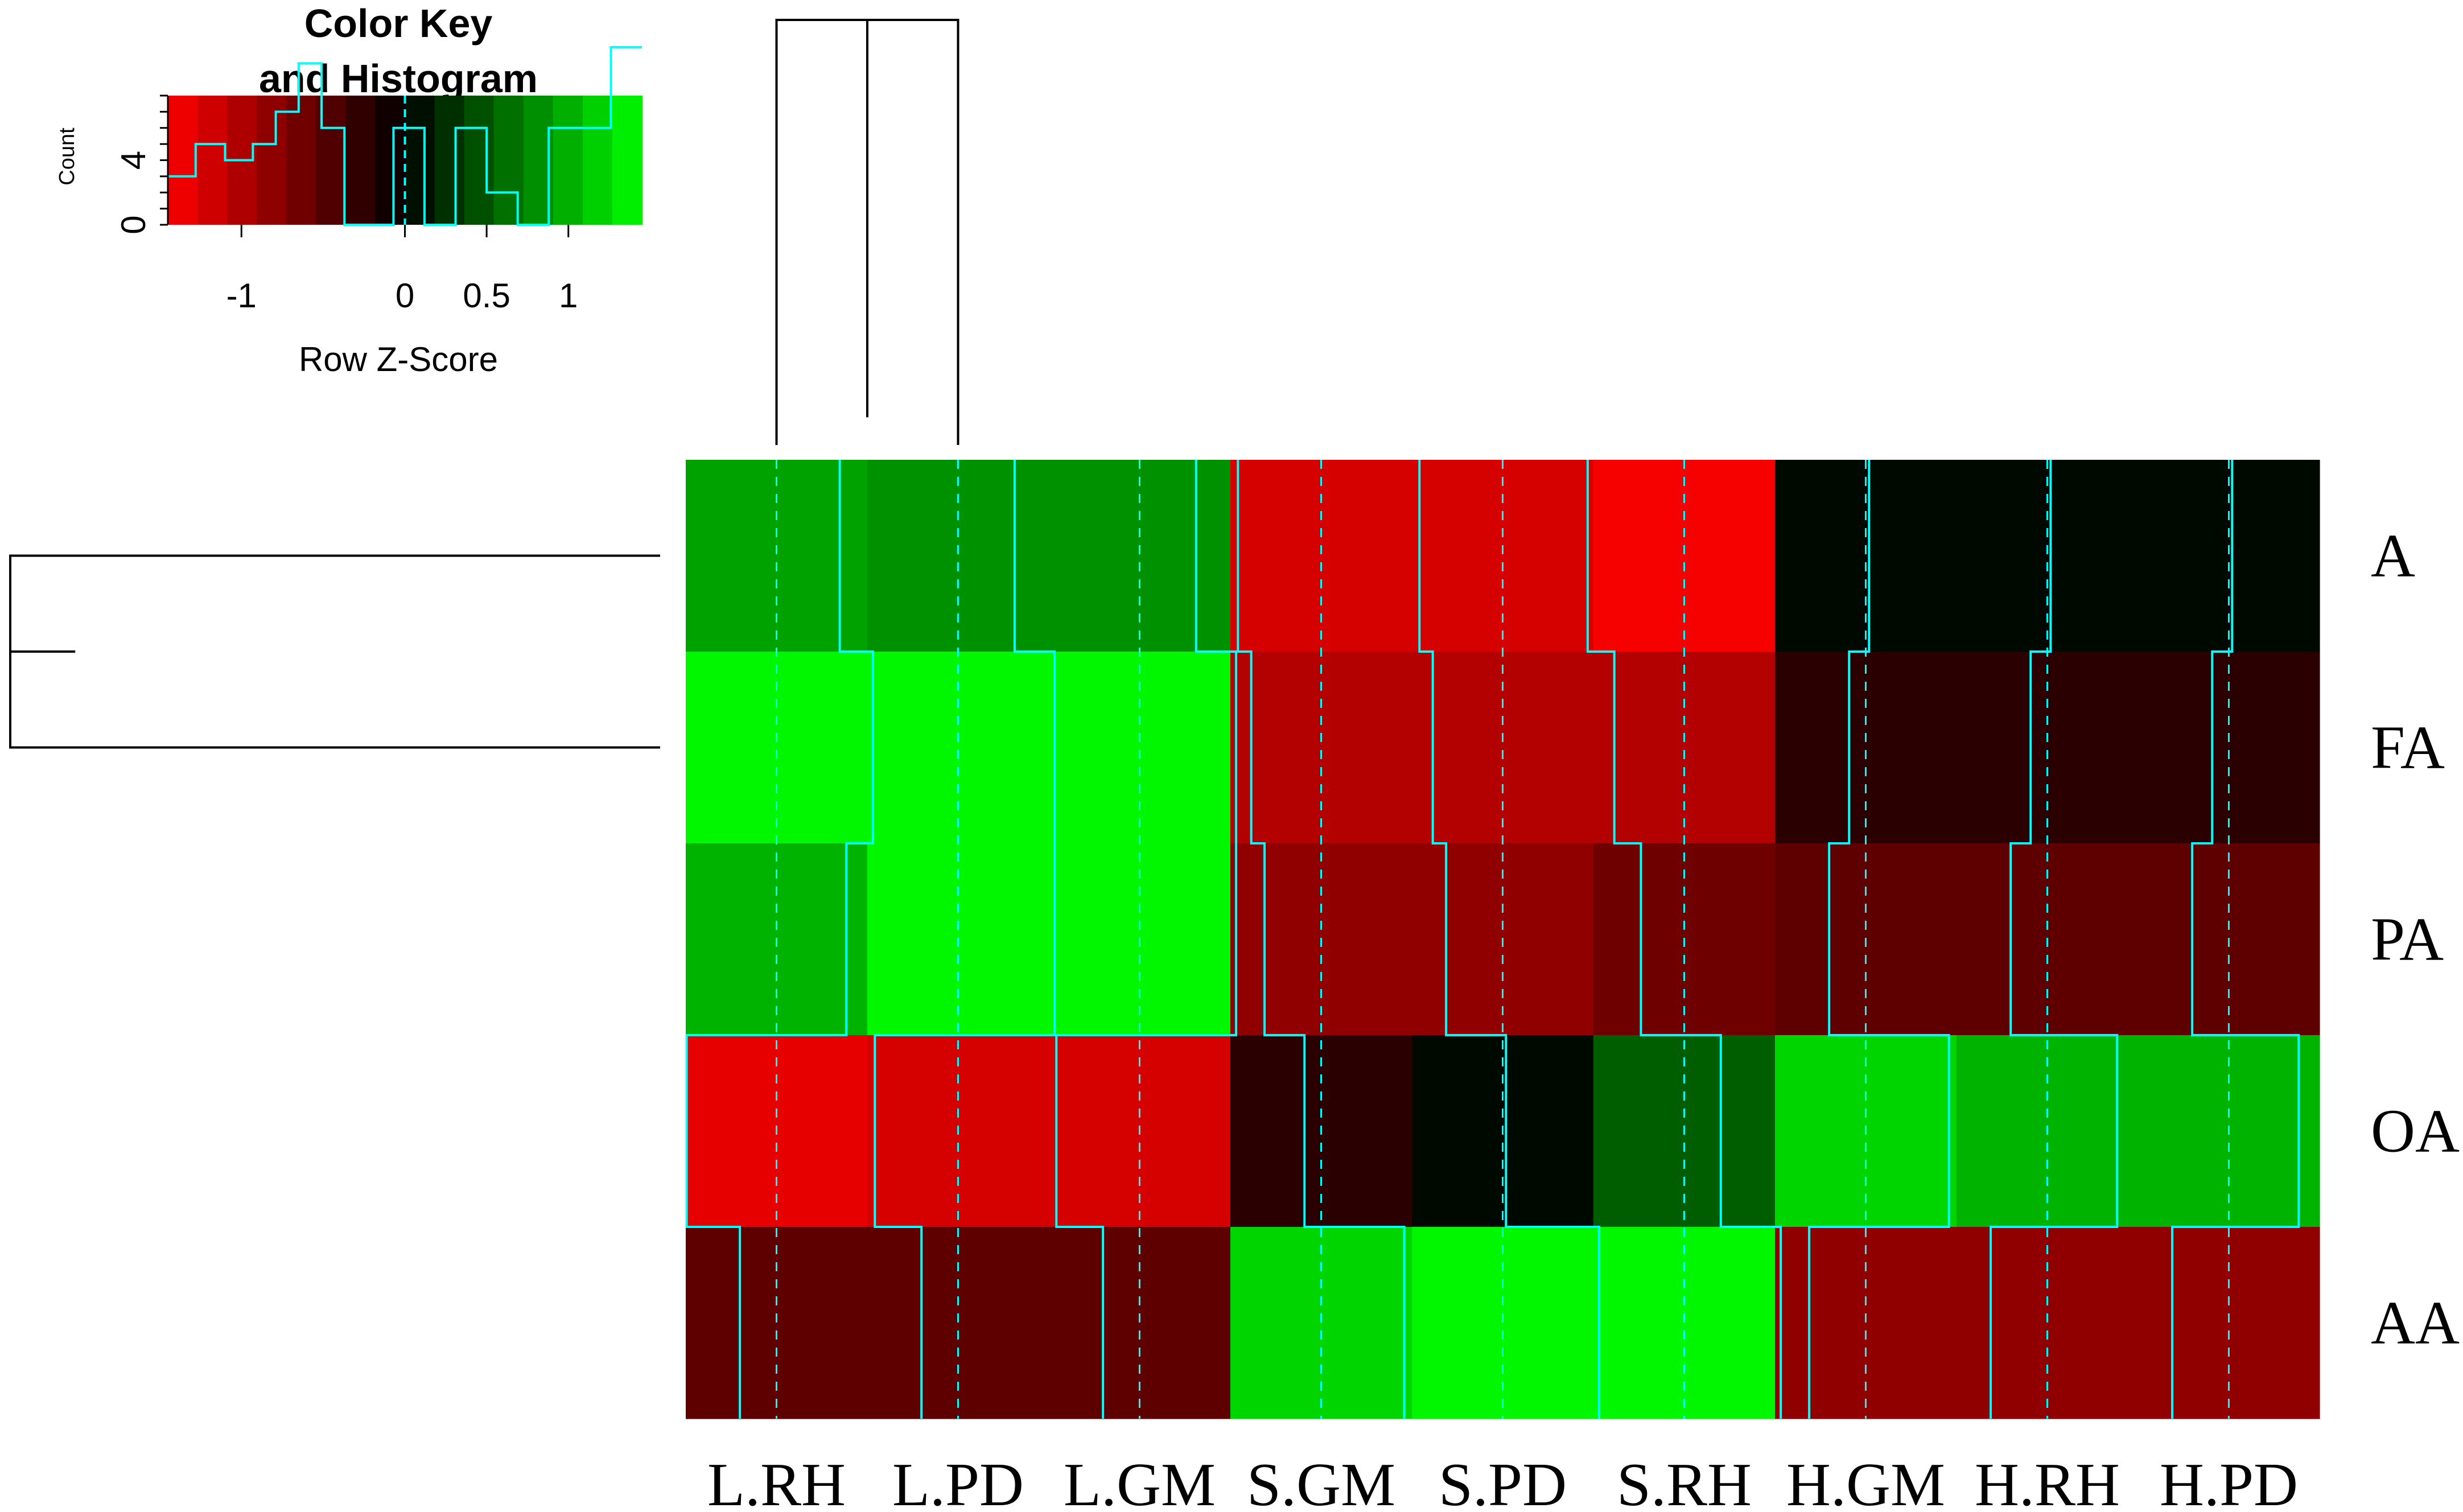  Describe the element at coordinates (2416, 1323) in the screenshot. I see `row-label: AA` at that location.